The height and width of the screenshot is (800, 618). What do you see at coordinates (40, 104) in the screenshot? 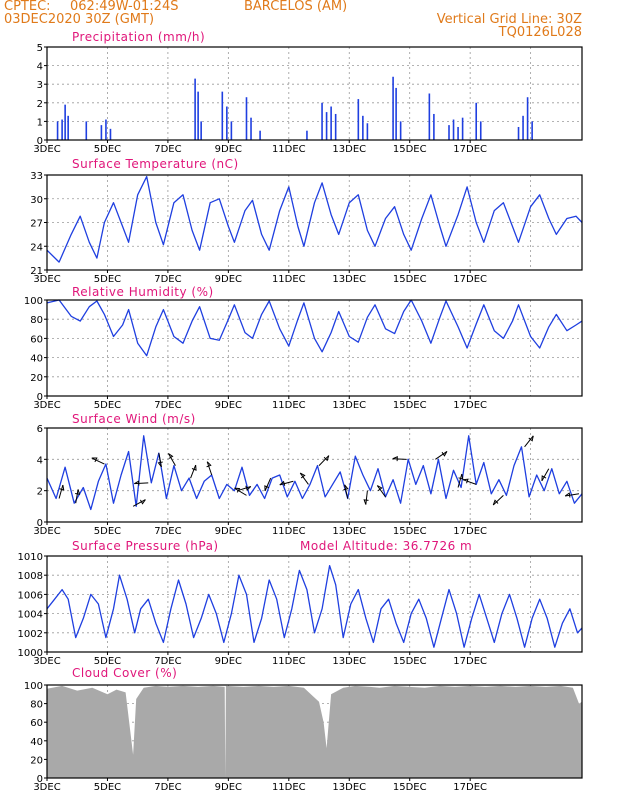
I see `y-tick-label: 2` at bounding box center [40, 104].